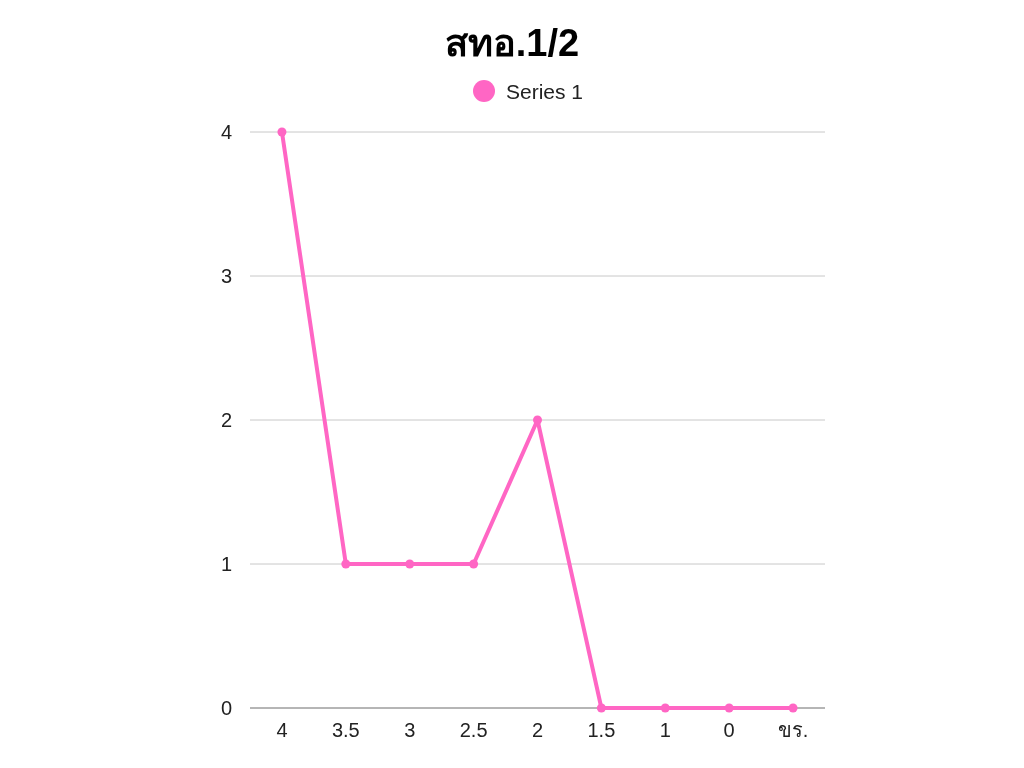 The height and width of the screenshot is (768, 1024). Describe the element at coordinates (226, 132) in the screenshot. I see `y-tick-label: 4` at that location.